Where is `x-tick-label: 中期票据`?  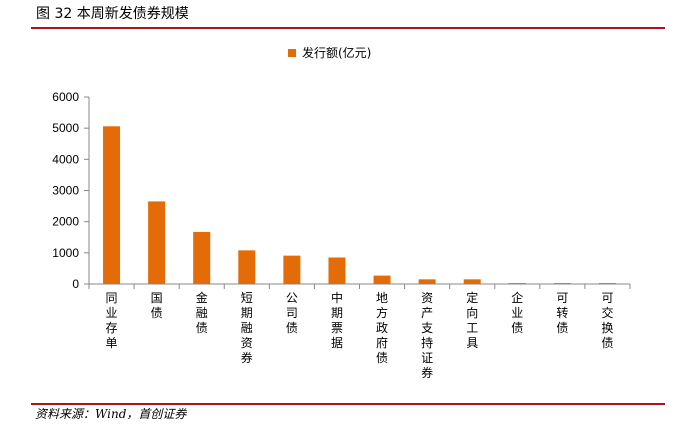
x-tick-label: 中期票据 is located at coordinates (337, 320).